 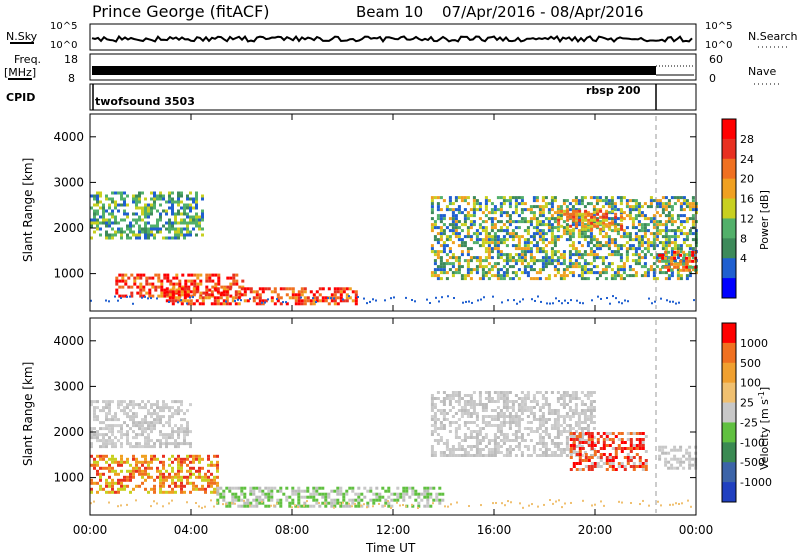 I want to click on power-ytick-label: 4000, so click(x=68, y=137).